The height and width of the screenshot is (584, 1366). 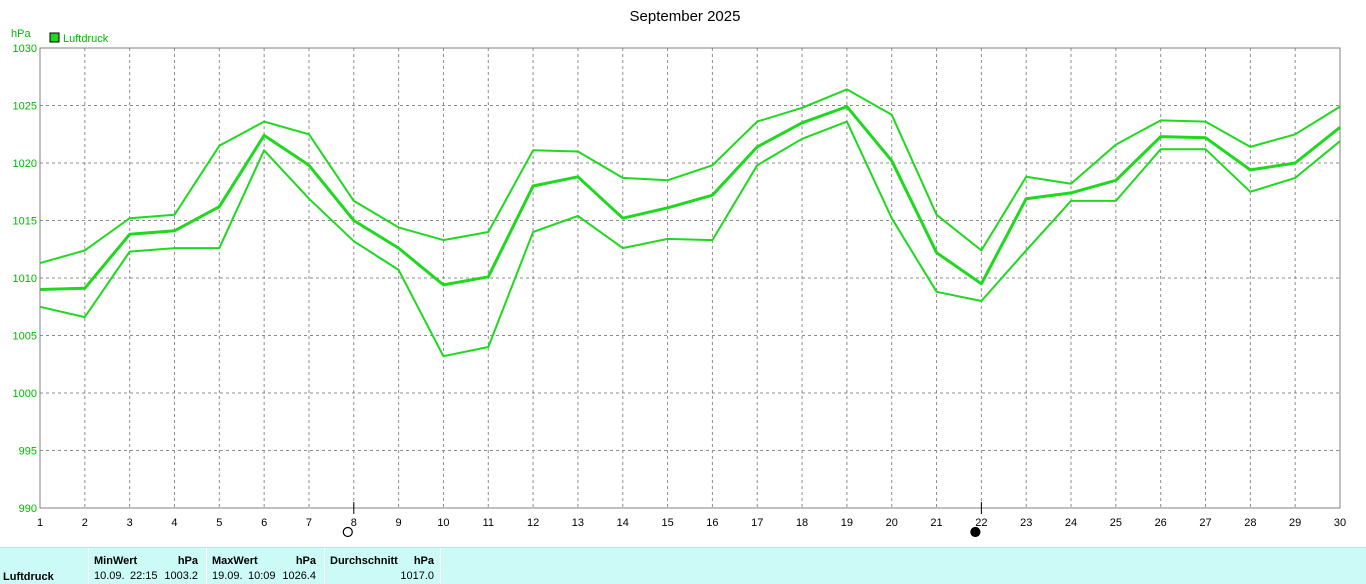 I want to click on x-tick-label: 6, so click(x=264, y=523).